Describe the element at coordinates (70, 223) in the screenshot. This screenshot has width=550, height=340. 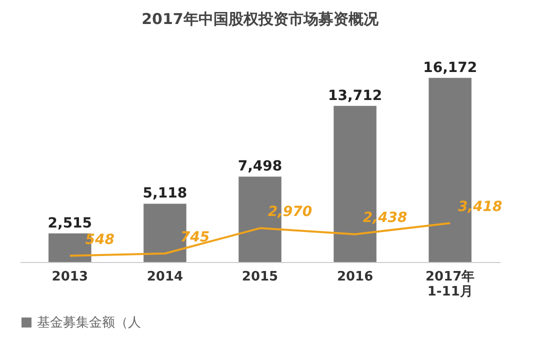
I see `data-label: 2,515` at that location.